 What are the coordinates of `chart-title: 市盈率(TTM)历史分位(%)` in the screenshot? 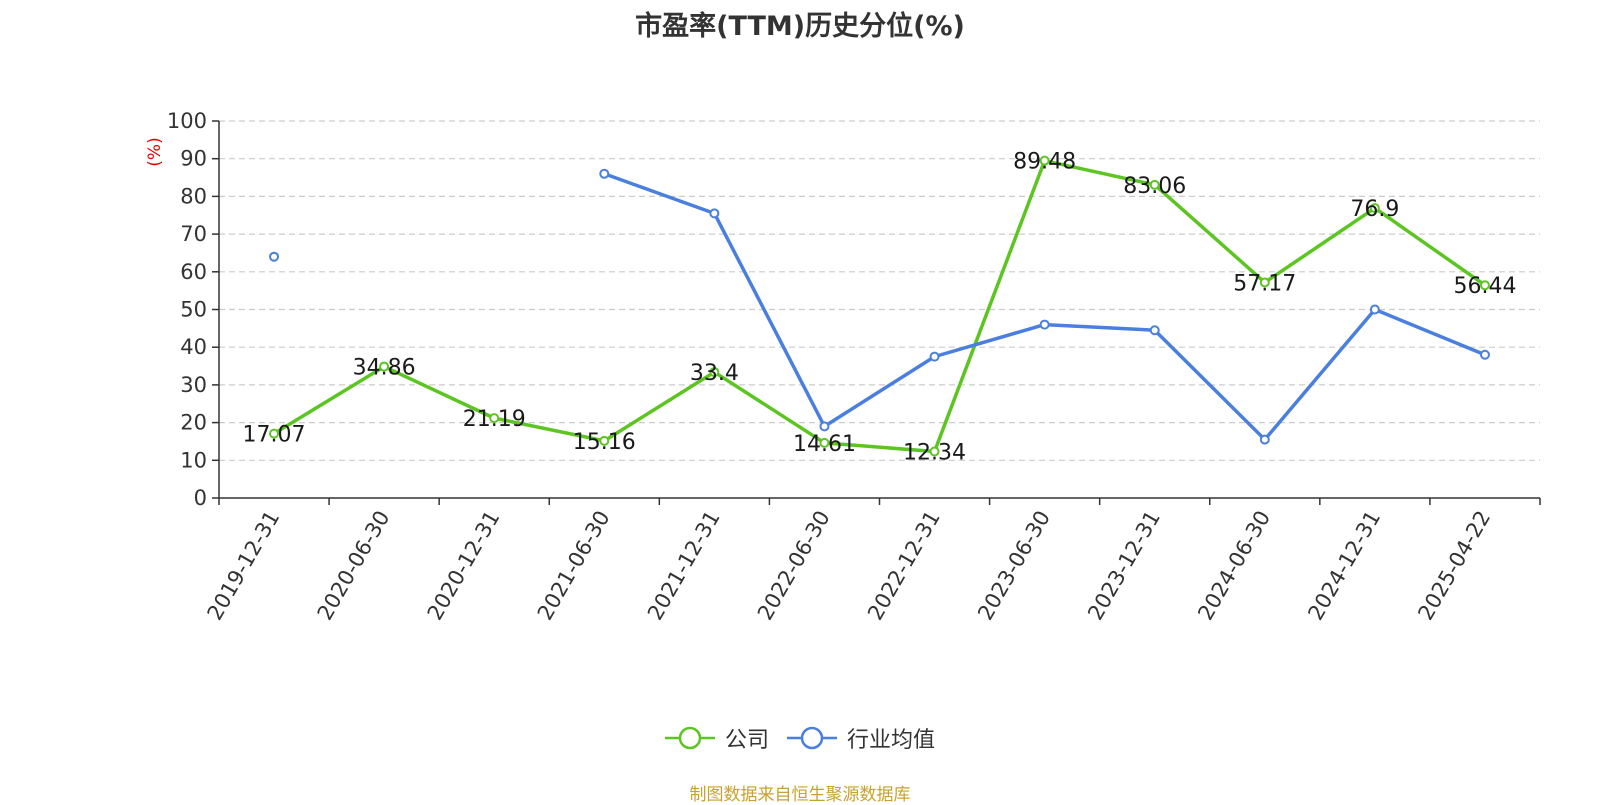 It's located at (800, 26).